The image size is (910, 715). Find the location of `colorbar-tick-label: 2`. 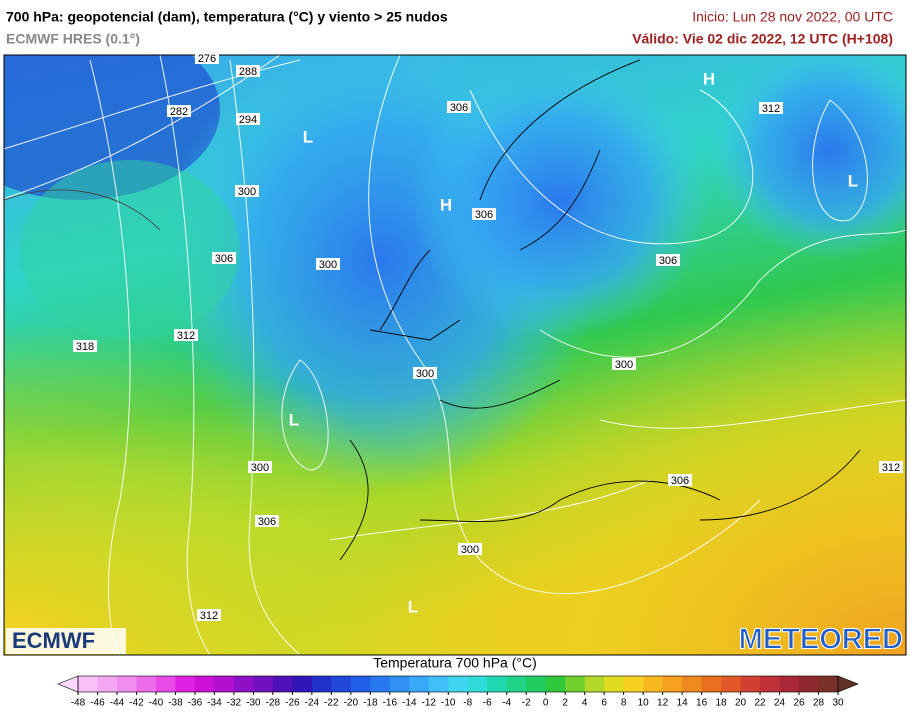

colorbar-tick-label: 2 is located at coordinates (565, 703).